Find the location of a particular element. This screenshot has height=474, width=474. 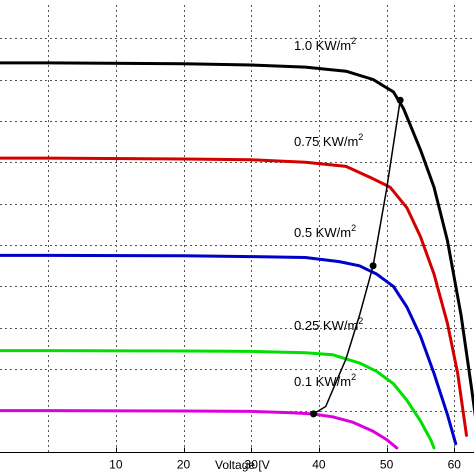

mpp-trace-line is located at coordinates (357, 257).